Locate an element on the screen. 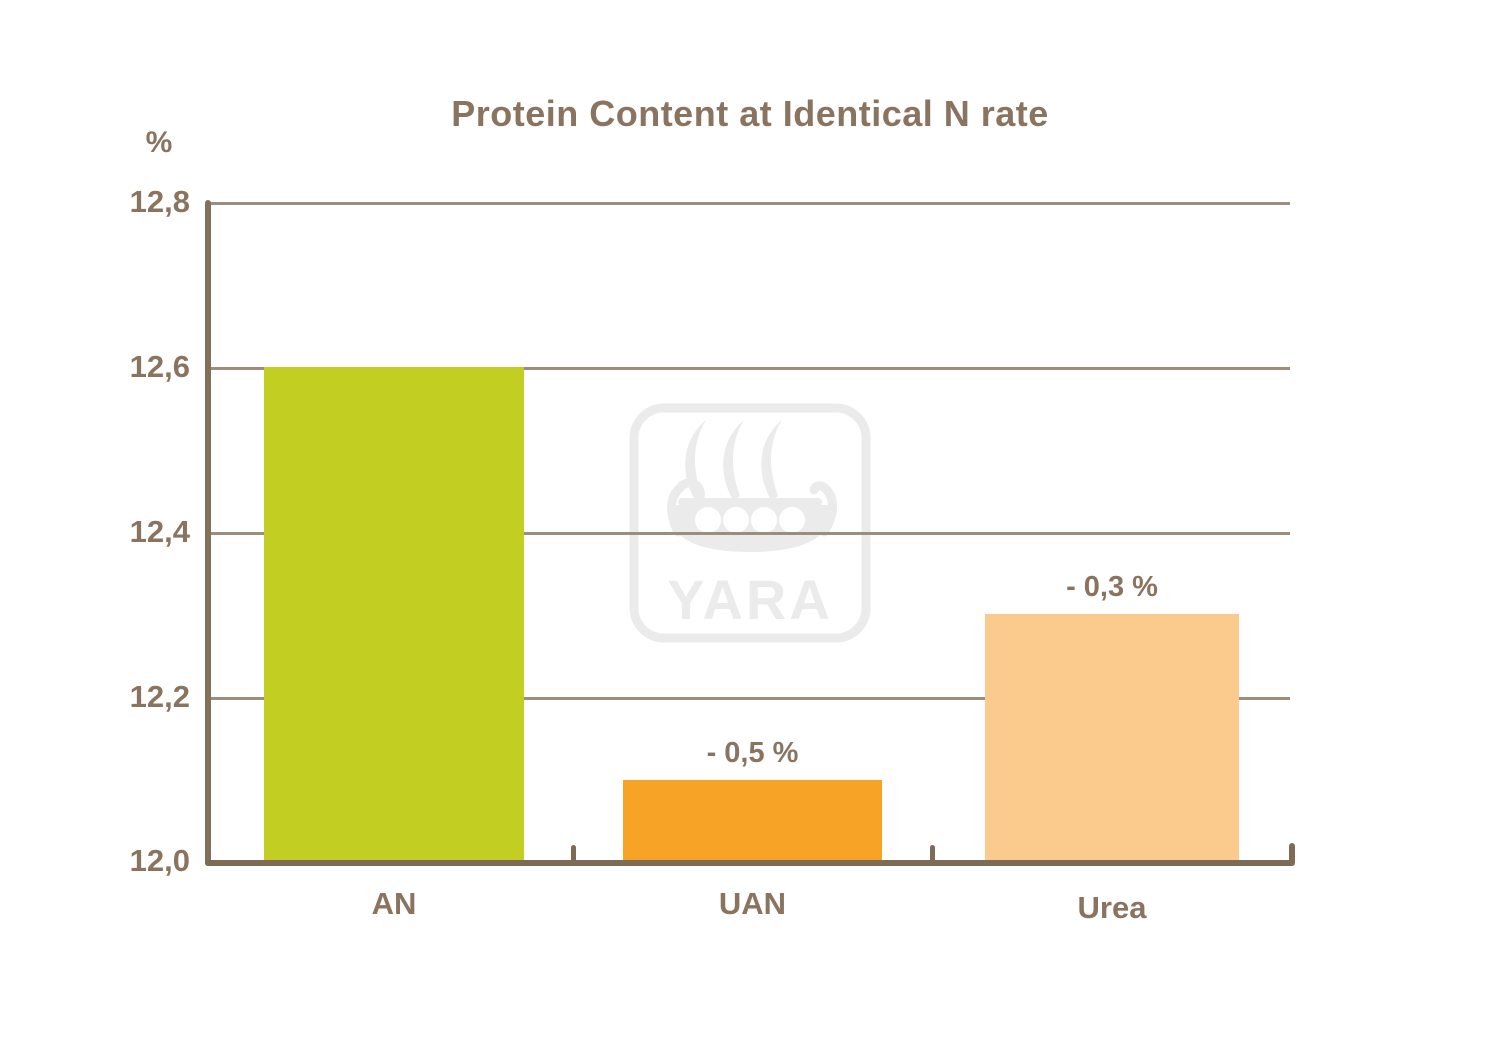  chart-title: Protein Content at Identical N rate is located at coordinates (750, 113).